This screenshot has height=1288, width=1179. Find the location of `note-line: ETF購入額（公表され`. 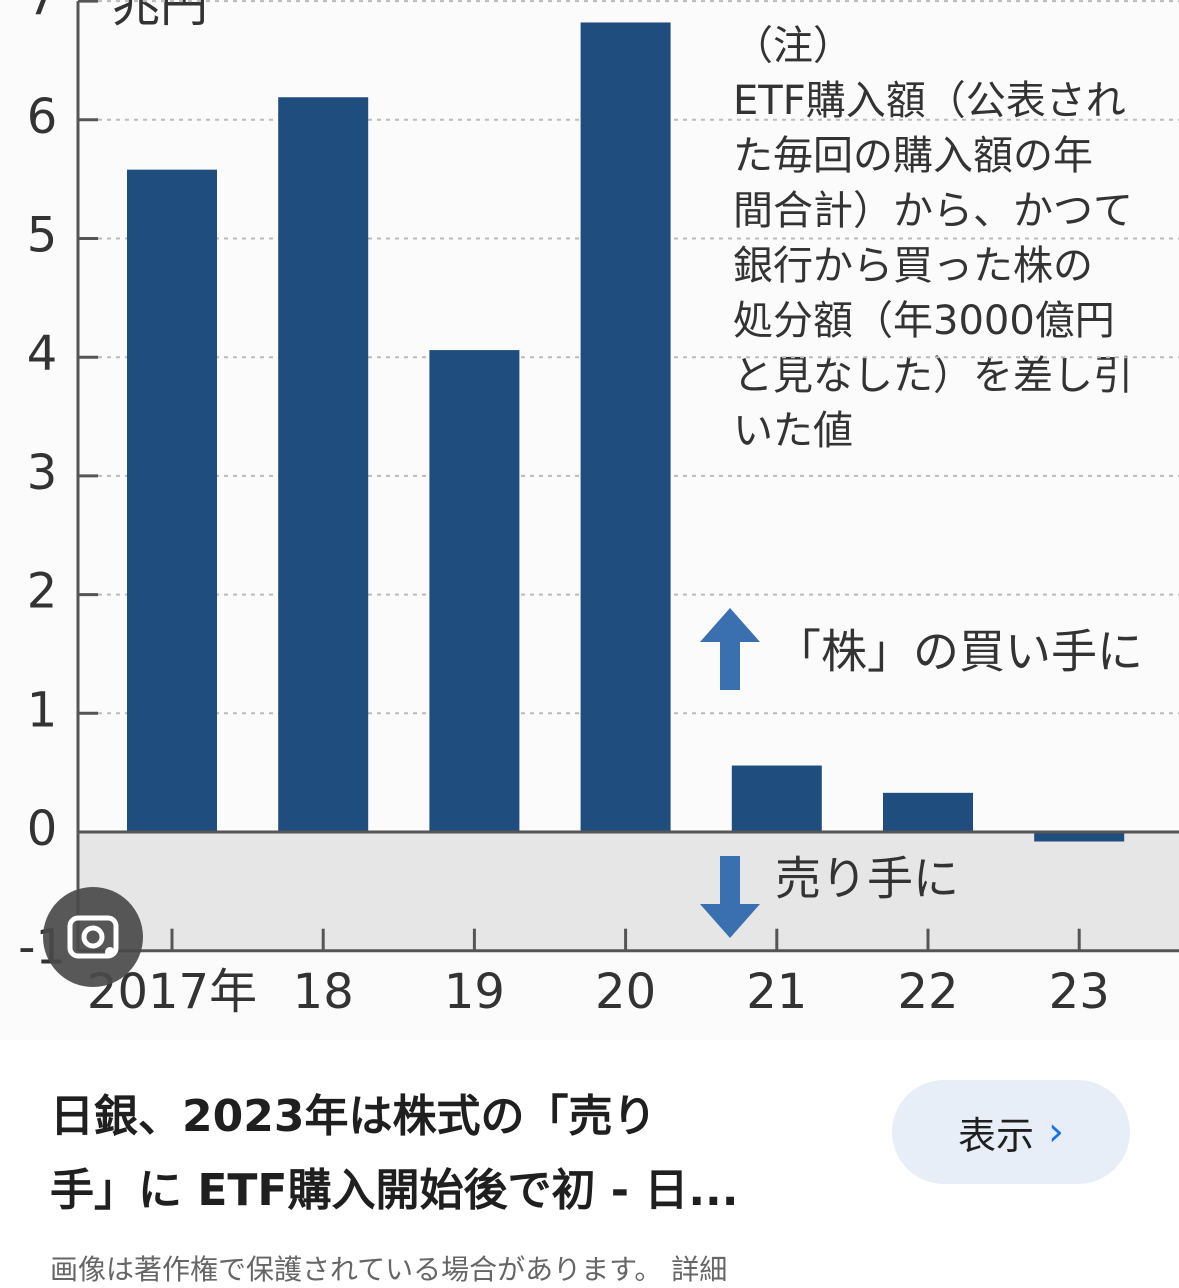

note-line: ETF購入額（公表され is located at coordinates (929, 101).